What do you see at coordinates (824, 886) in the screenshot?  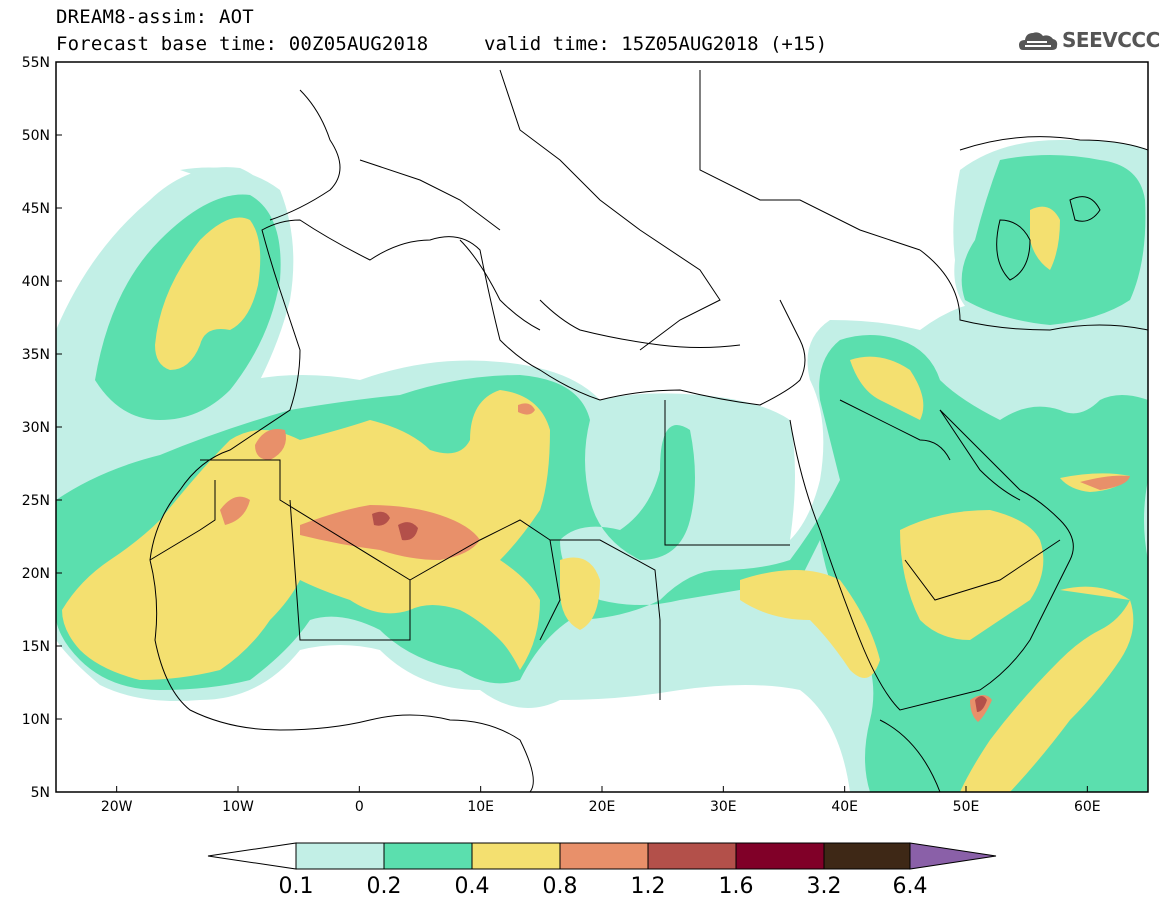 I see `colorbar-label-3.2: 3.2` at bounding box center [824, 886].